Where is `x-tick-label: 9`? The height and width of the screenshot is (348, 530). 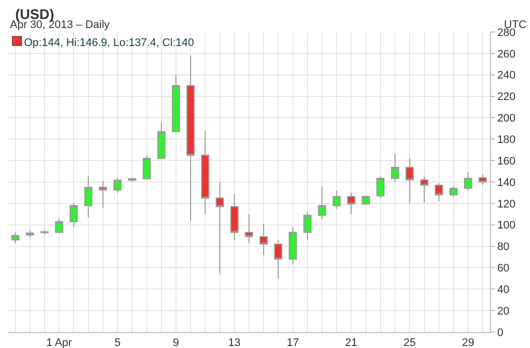
x-tick-label: 9 is located at coordinates (176, 342).